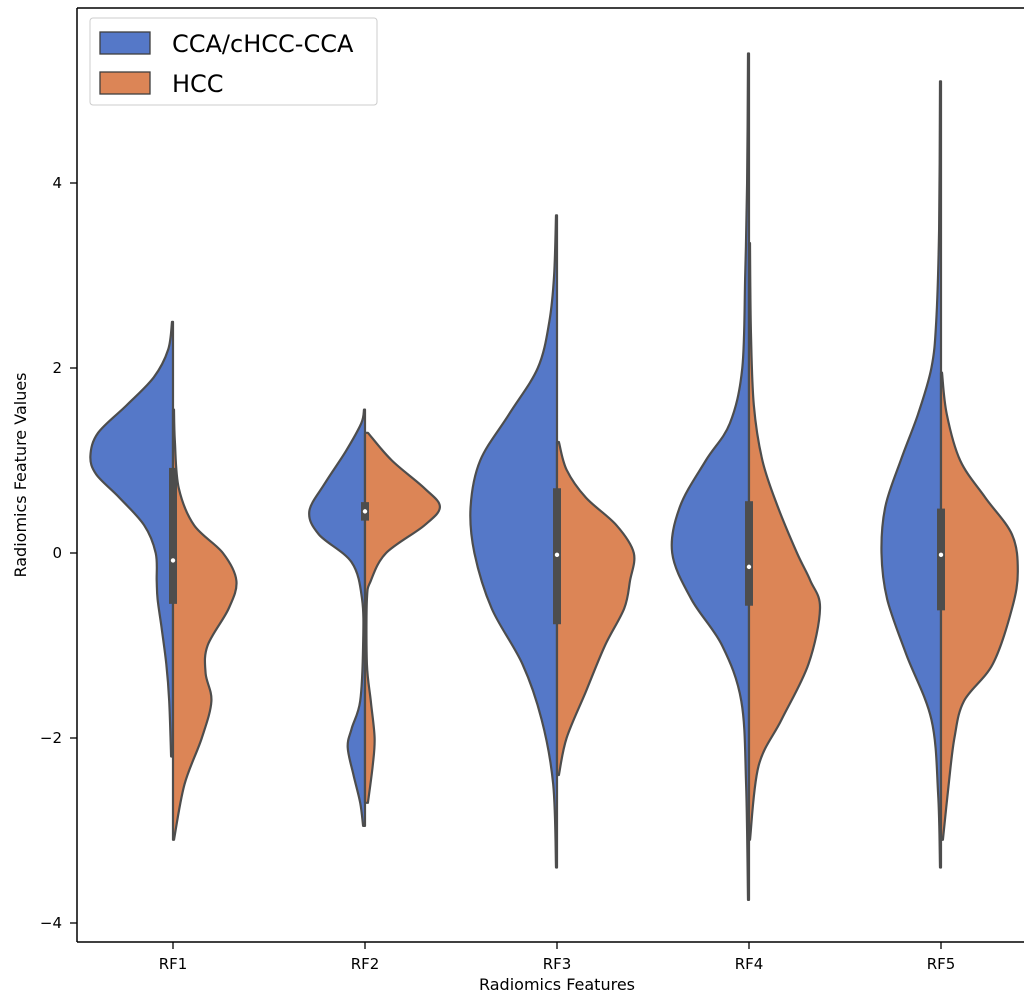  Describe the element at coordinates (204, 624) in the screenshot. I see `violin-rf1-hcc` at that location.